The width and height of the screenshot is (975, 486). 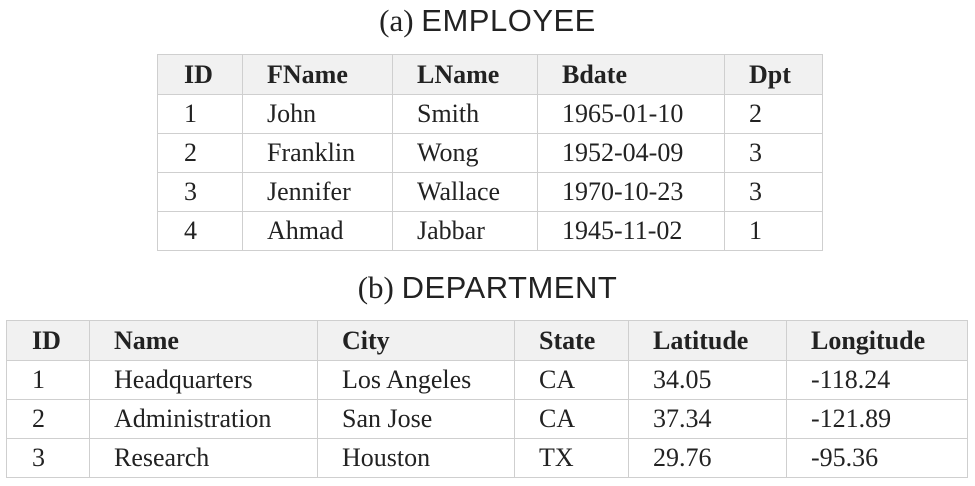 I want to click on employee-header-row: ID FName LName Bdate Dpt, so click(x=490, y=74).